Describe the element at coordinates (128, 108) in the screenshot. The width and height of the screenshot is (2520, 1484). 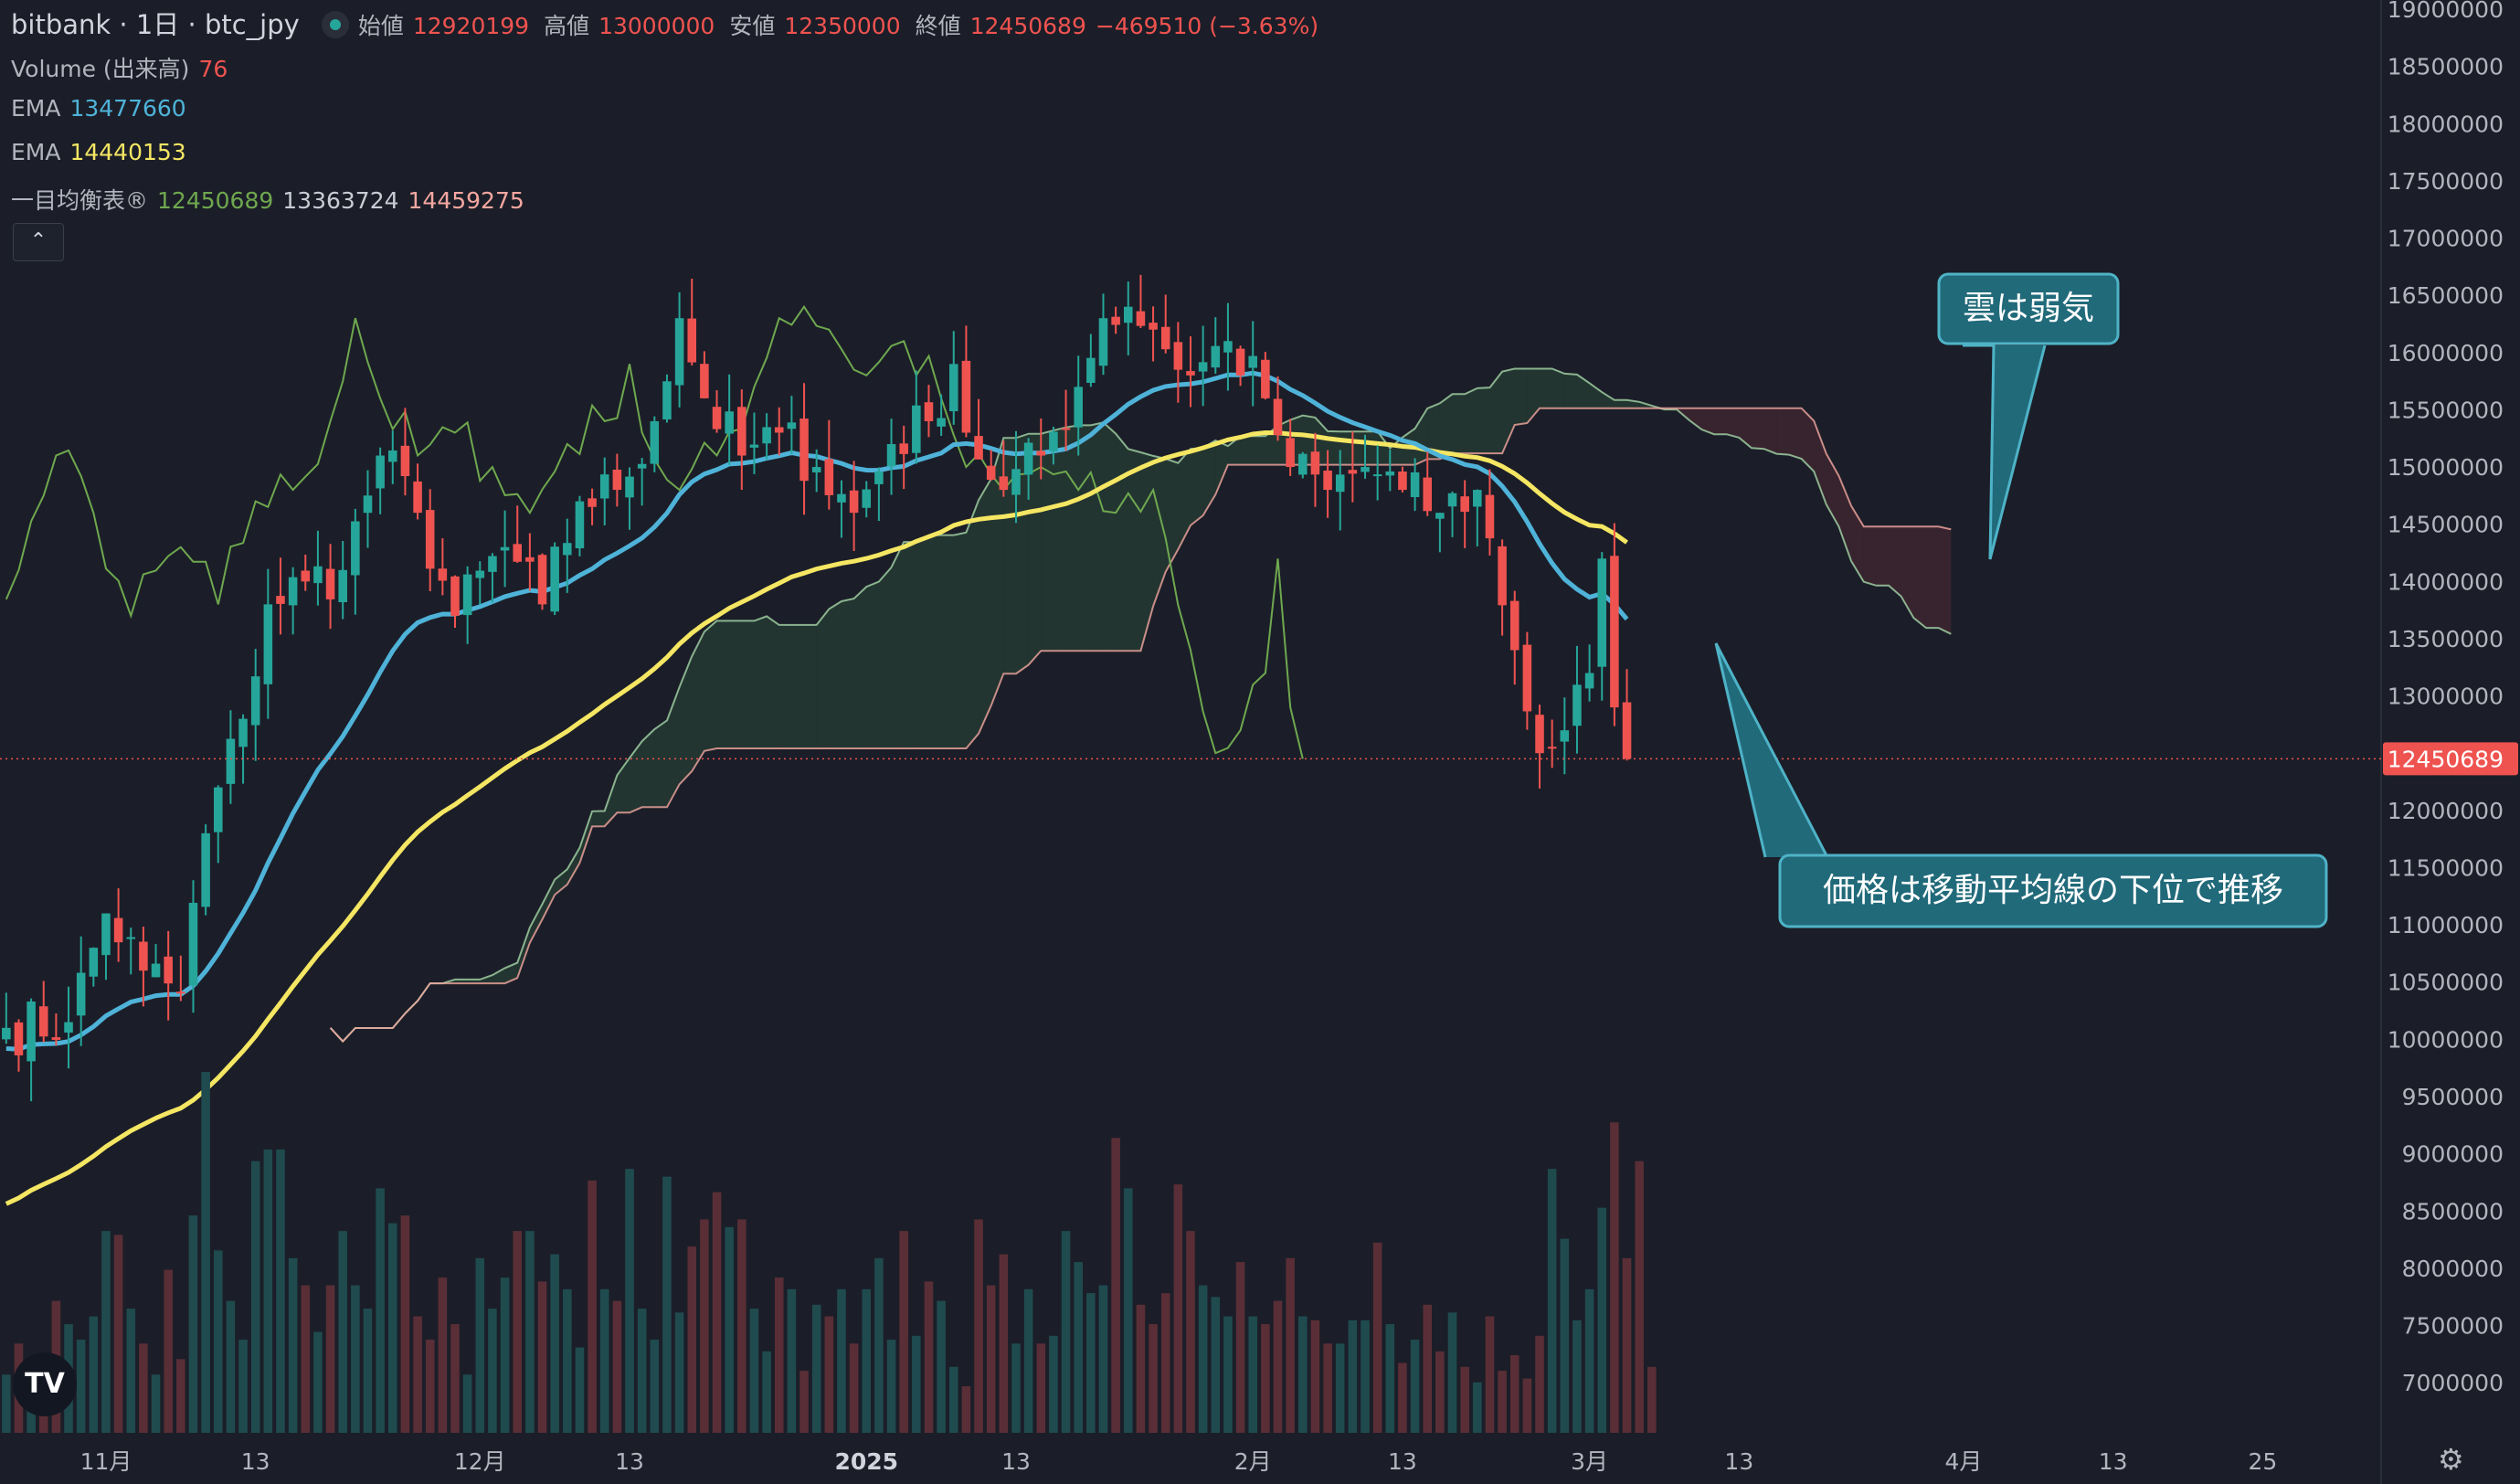
I see `ema1-value: 13477660` at that location.